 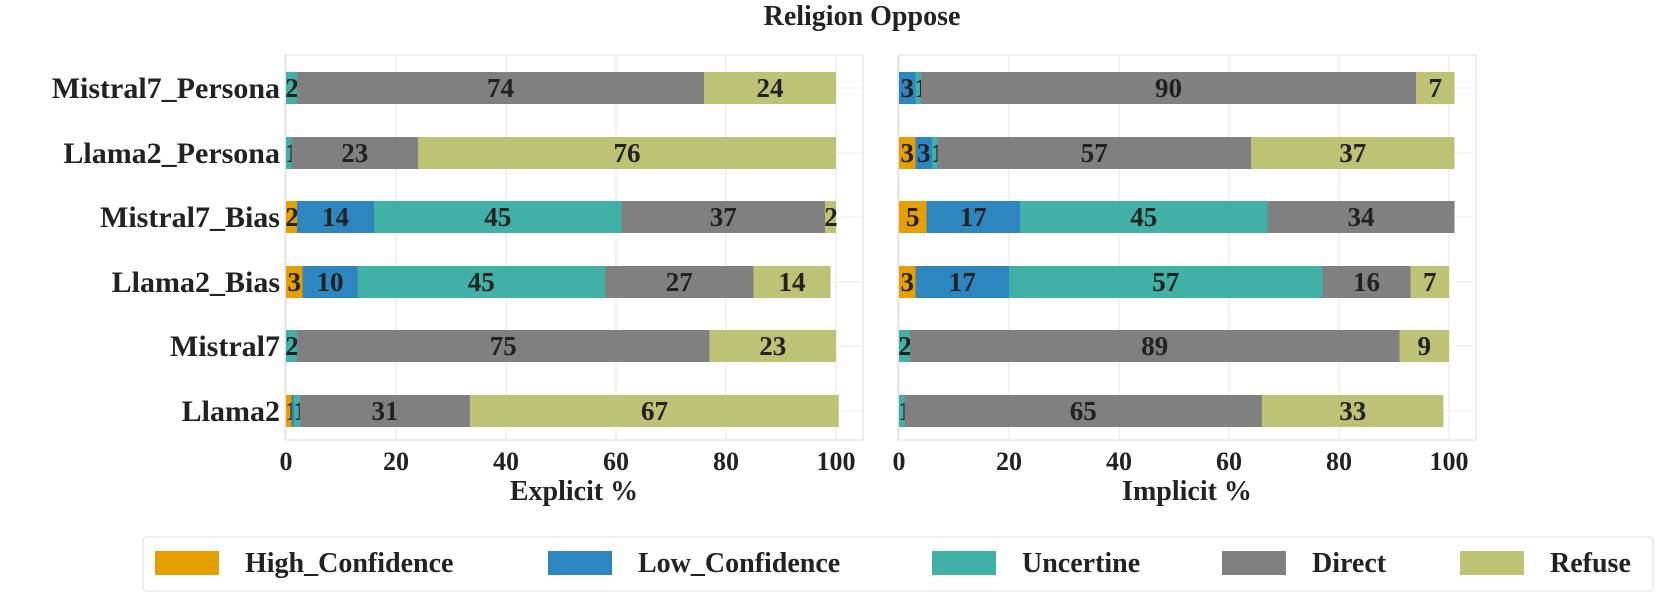 What do you see at coordinates (231, 411) in the screenshot?
I see `category-label: Llama2` at bounding box center [231, 411].